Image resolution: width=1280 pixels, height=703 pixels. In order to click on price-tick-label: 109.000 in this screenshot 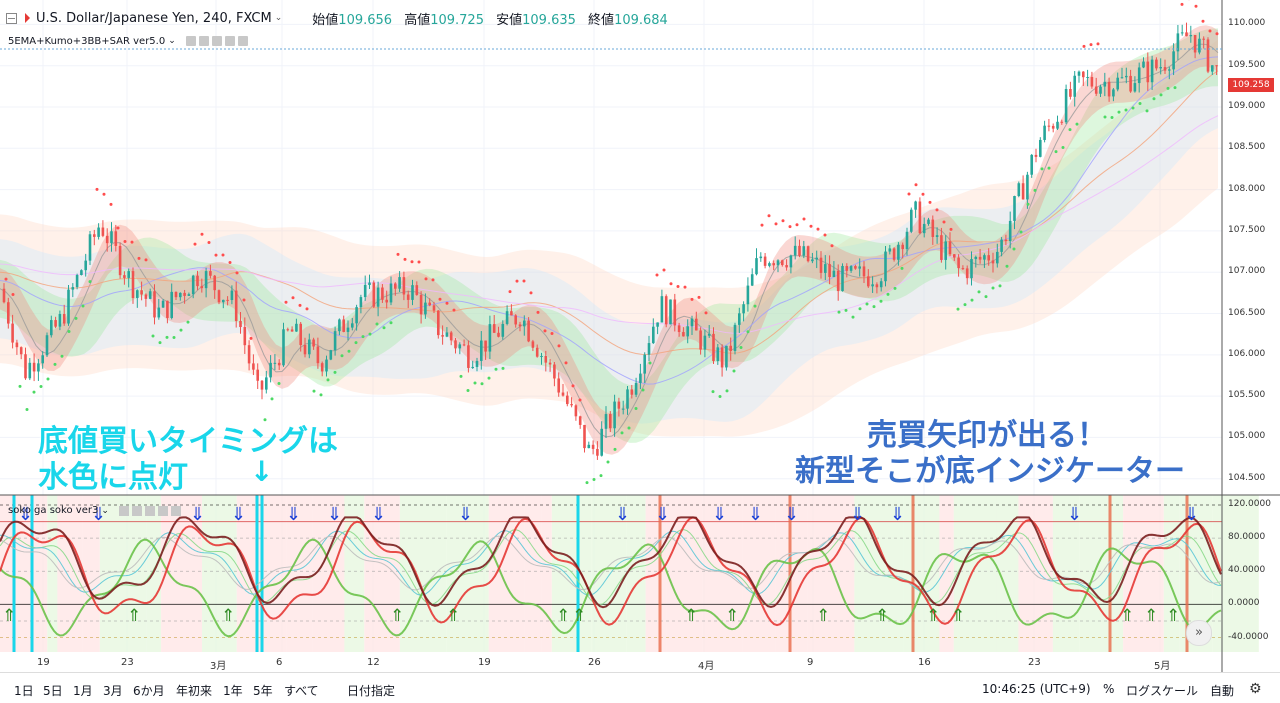, I will do `click(1253, 106)`.